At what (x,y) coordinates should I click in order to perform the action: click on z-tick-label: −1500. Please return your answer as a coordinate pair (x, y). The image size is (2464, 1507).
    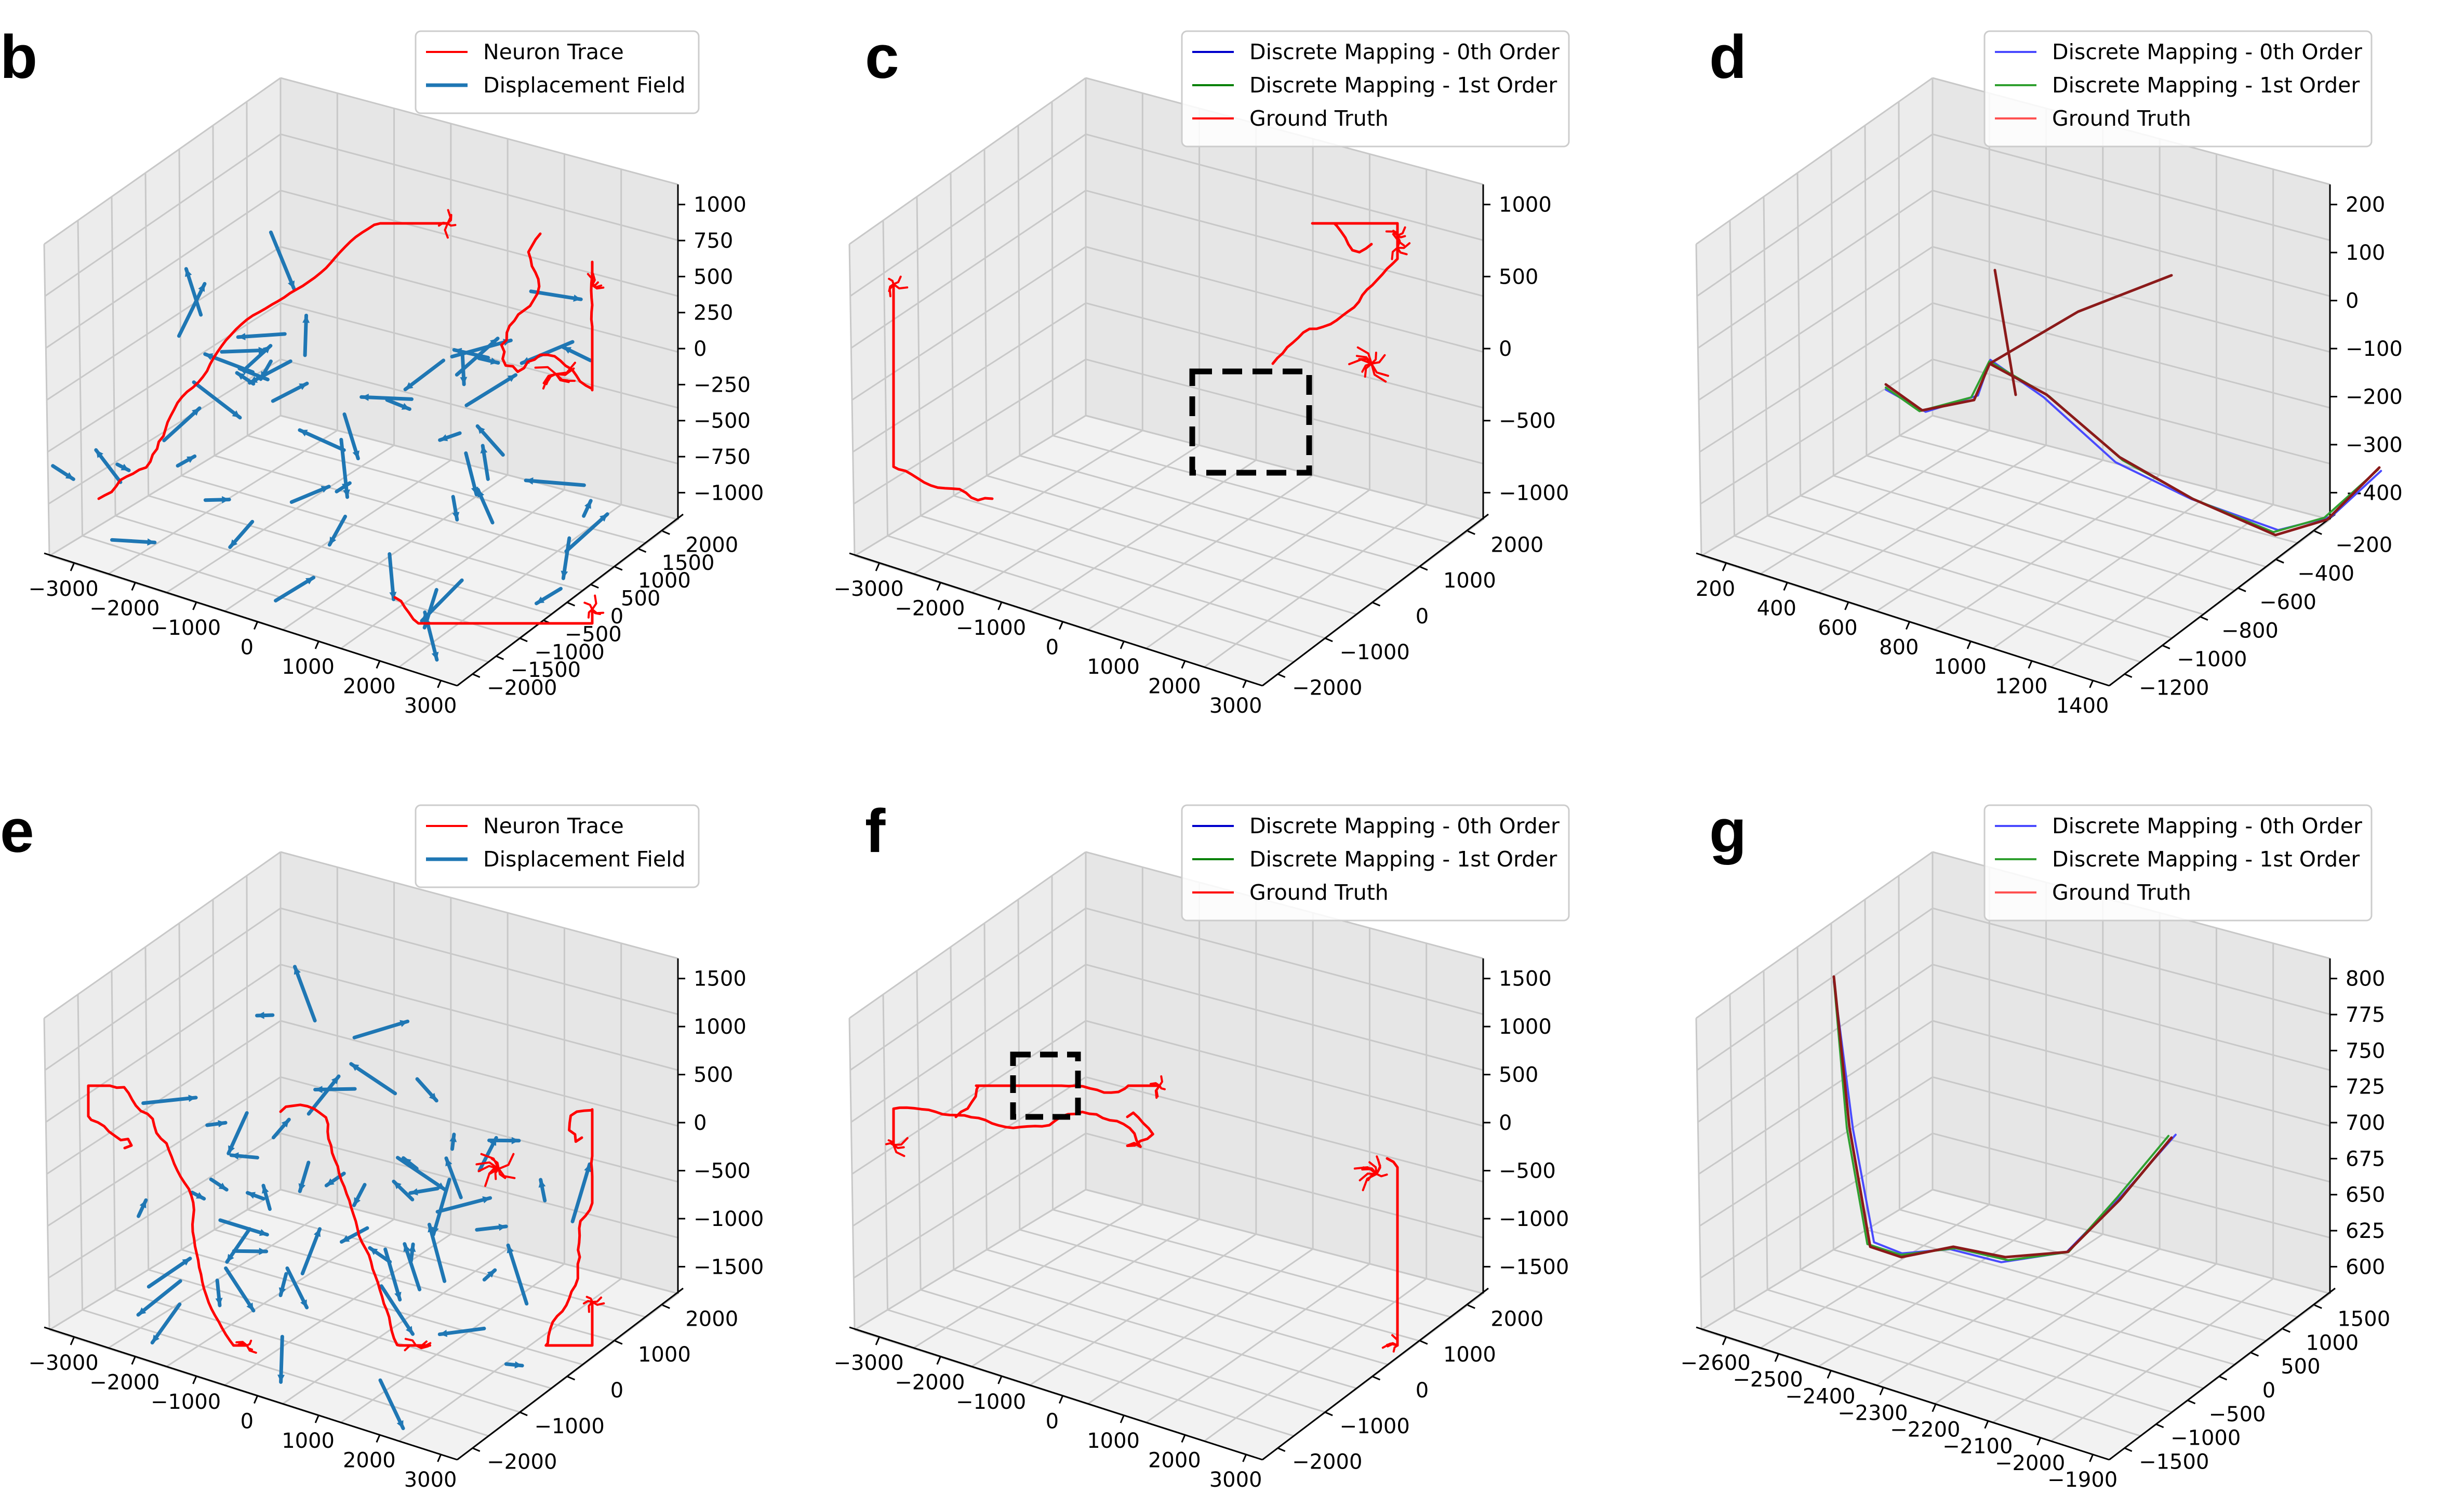
    Looking at the image, I should click on (1534, 1267).